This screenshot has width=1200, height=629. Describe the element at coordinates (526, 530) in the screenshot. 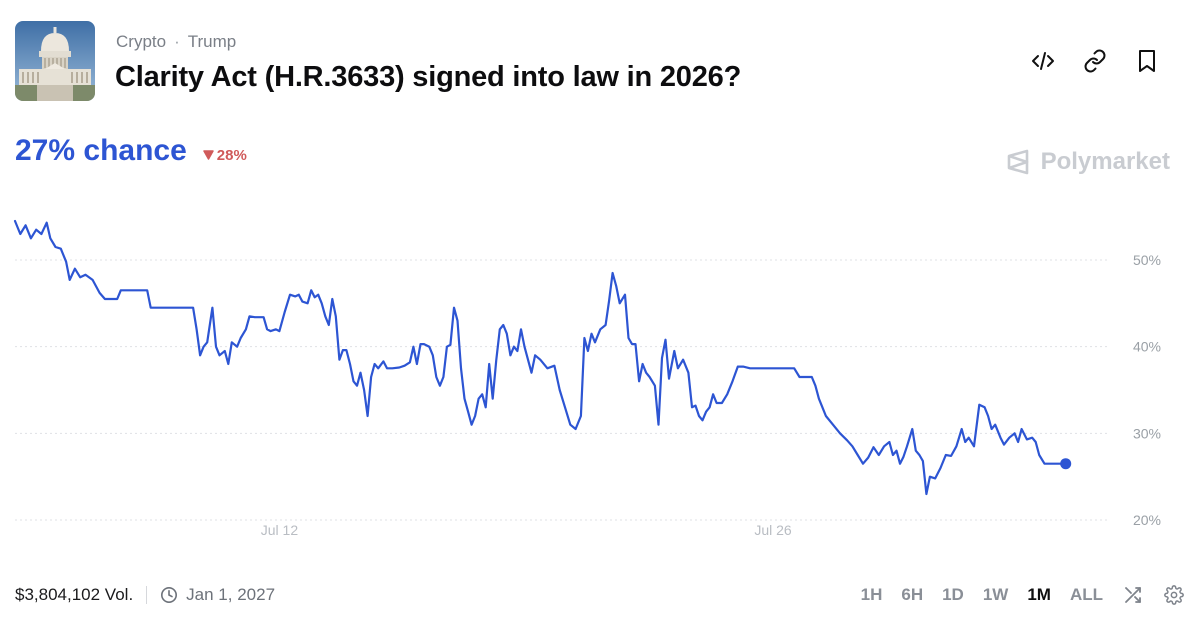

I see `x-axis-ticks: Jul 12 Jul 26` at that location.